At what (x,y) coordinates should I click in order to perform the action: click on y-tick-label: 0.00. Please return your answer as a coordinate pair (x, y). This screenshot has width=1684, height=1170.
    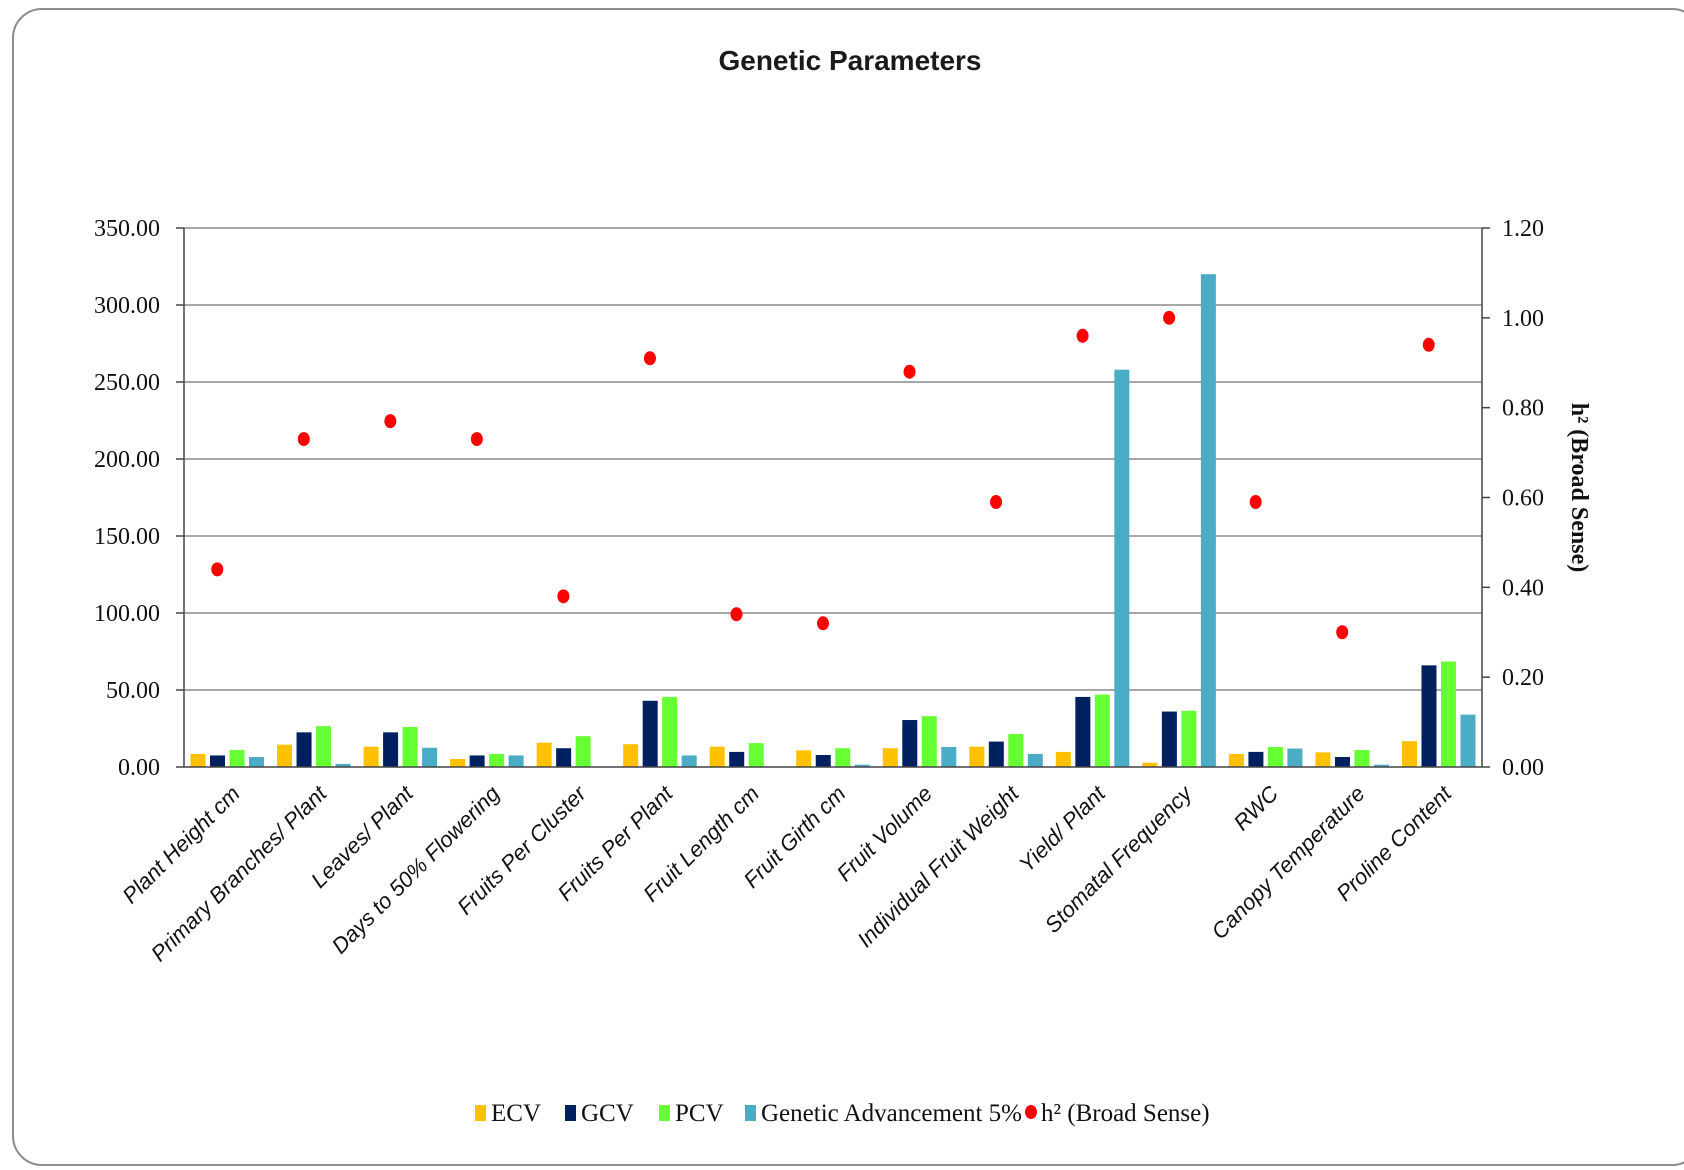
    Looking at the image, I should click on (139, 768).